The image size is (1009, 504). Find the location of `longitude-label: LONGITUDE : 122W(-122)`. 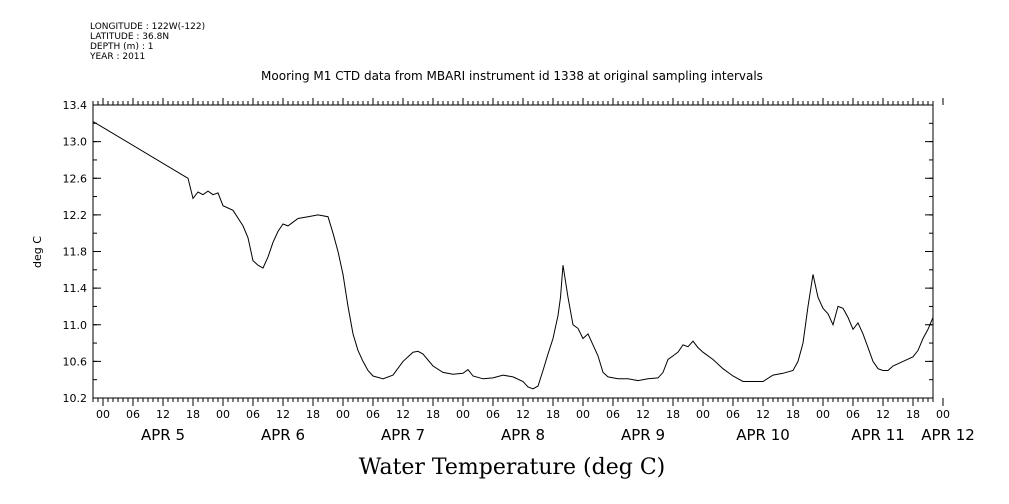

longitude-label: LONGITUDE : 122W(-122) is located at coordinates (147, 27).